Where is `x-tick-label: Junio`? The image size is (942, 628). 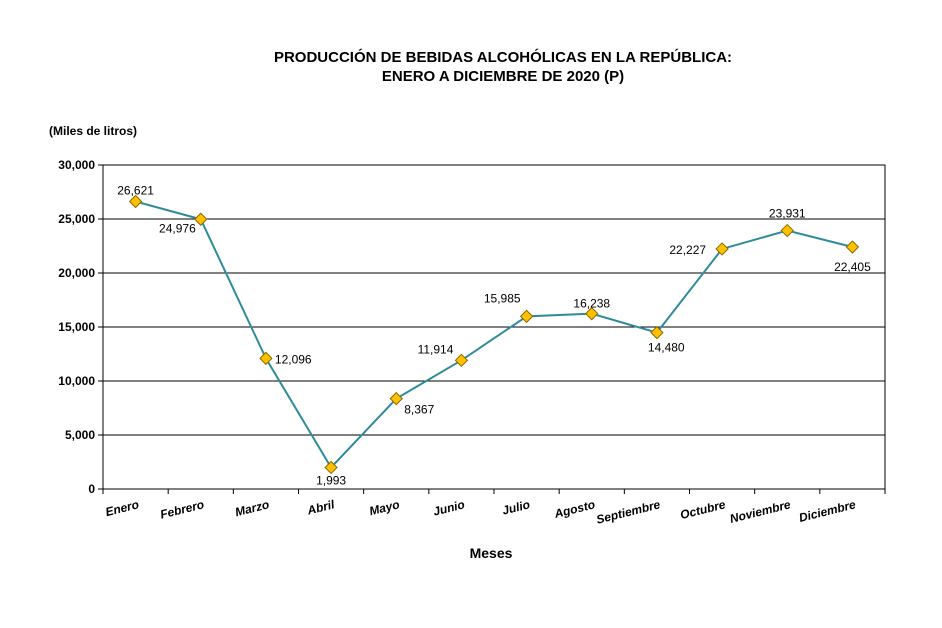
x-tick-label: Junio is located at coordinates (449, 507).